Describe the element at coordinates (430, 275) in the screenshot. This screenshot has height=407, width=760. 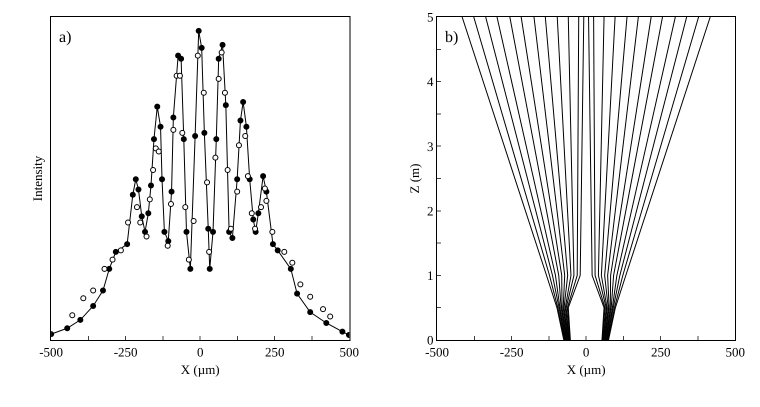
I see `y-tick-label: 1` at that location.